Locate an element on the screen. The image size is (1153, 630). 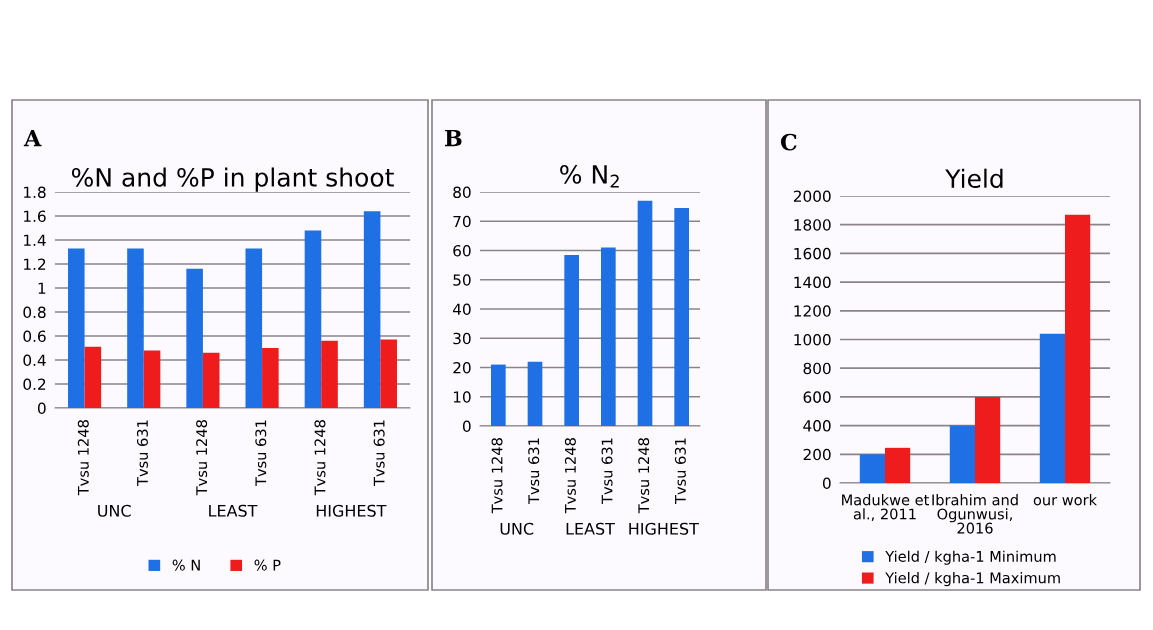
chart-title: %N and %P in plant shoot is located at coordinates (232, 179).